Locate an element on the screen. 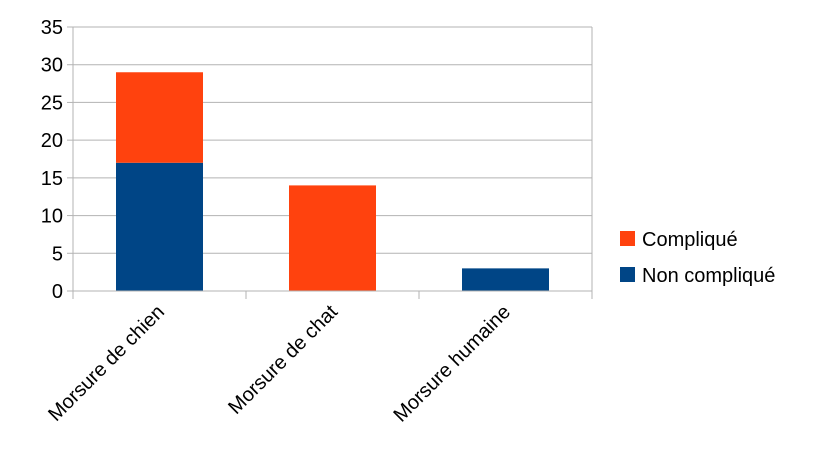 This screenshot has width=816, height=466. legend: Compliqué Non compliqué is located at coordinates (697, 258).